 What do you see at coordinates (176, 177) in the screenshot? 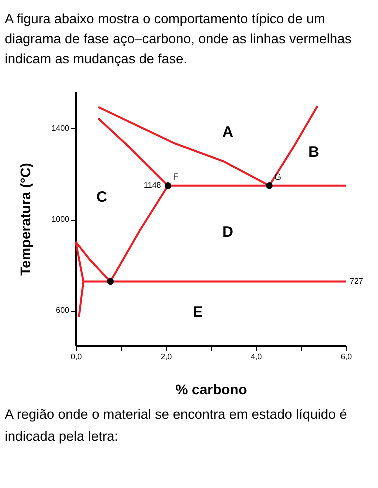
I see `annotation: F` at bounding box center [176, 177].